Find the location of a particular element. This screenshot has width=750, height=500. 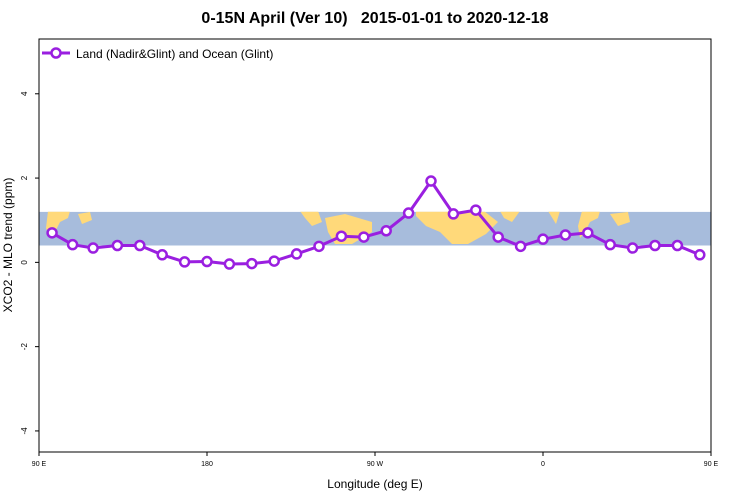

y-axis-label: XCO2 - MLO trend (ppm) is located at coordinates (8, 245).